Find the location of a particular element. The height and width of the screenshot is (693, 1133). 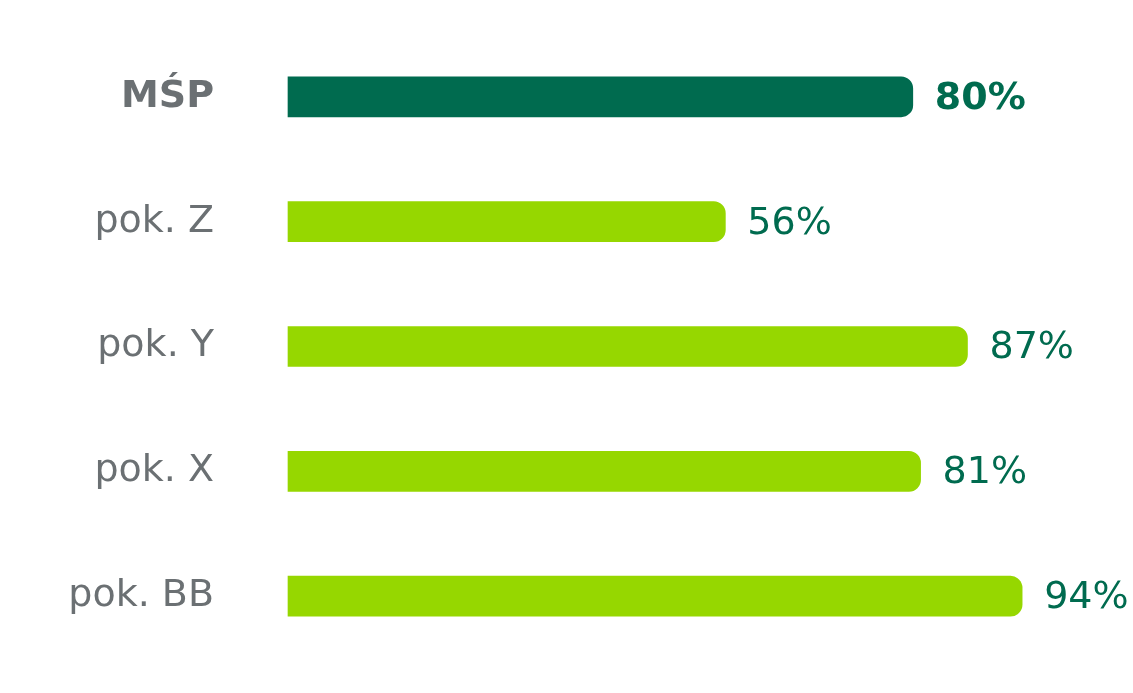

data-label: 81% is located at coordinates (985, 470).